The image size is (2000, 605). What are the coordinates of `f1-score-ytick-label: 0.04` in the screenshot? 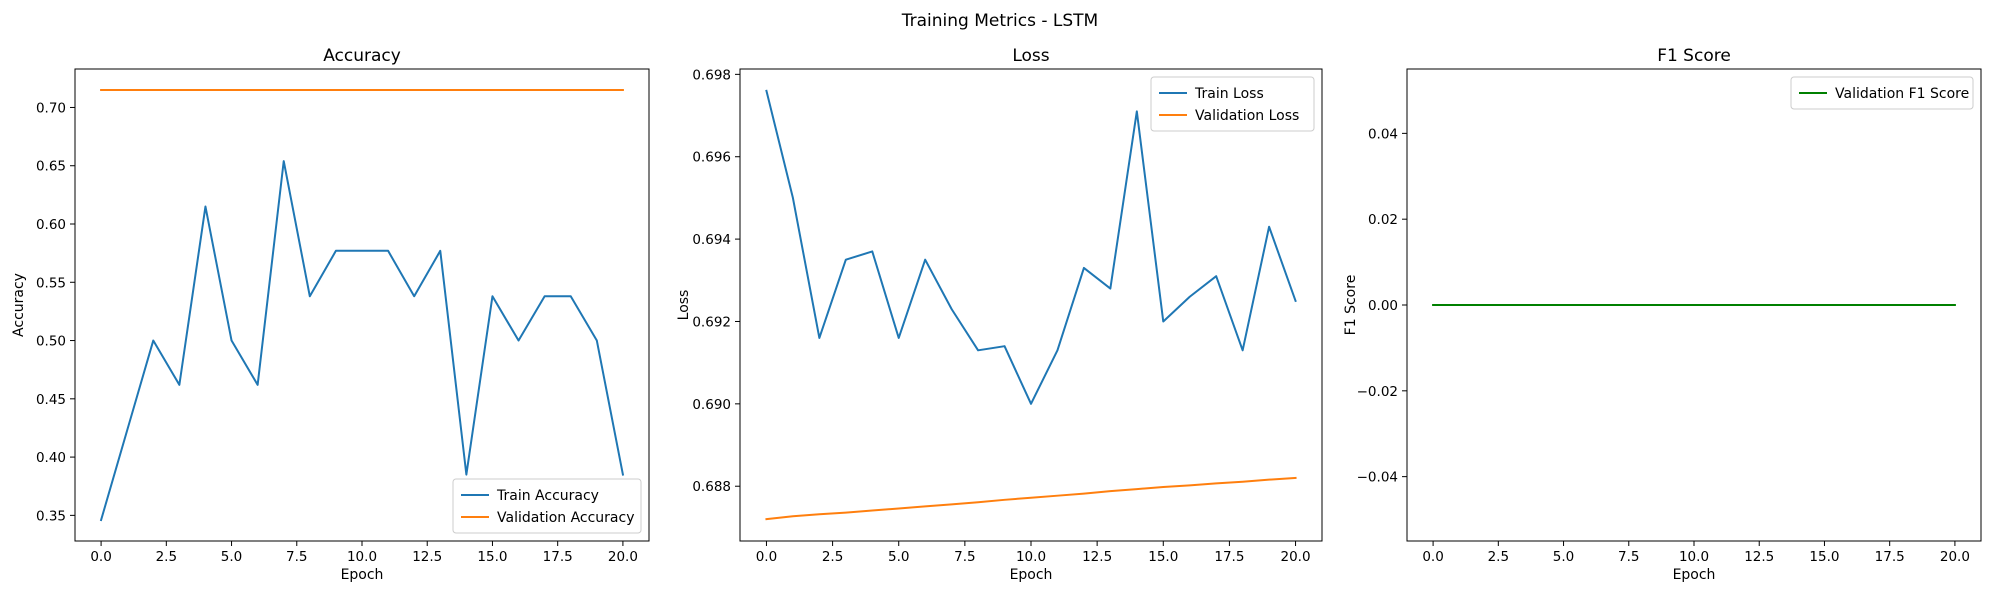 It's located at (1383, 134).